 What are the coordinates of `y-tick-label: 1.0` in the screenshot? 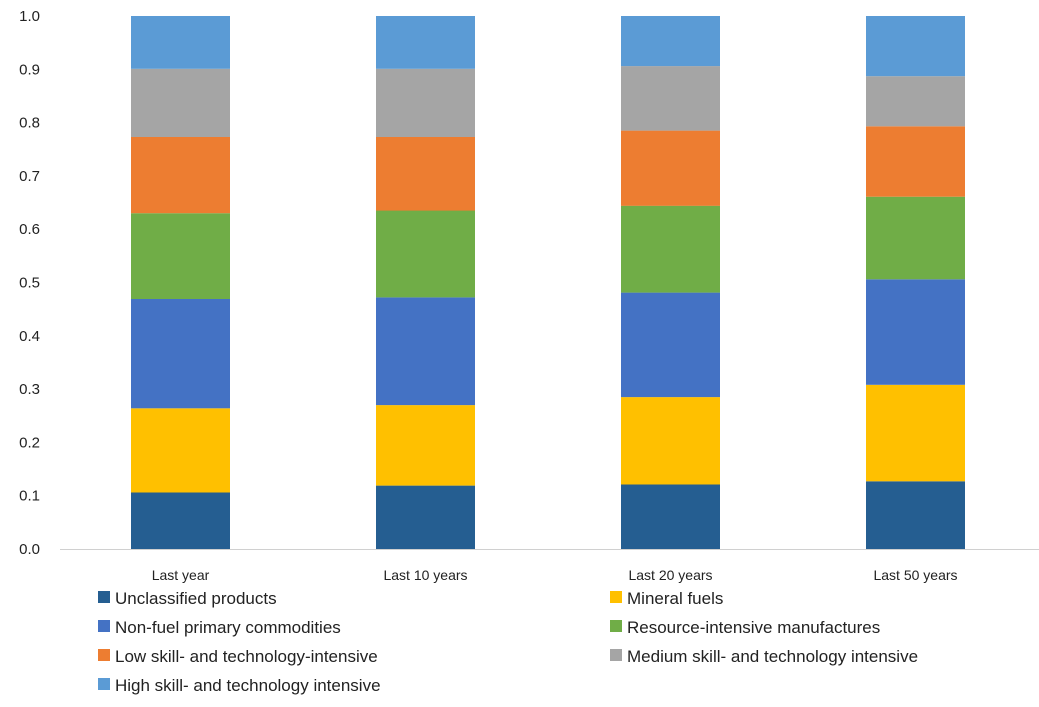 It's located at (29, 16).